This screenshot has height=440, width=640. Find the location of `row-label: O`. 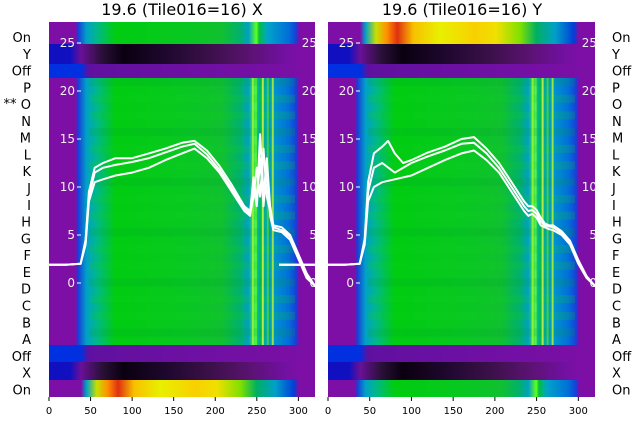

row-label: O is located at coordinates (26, 105).